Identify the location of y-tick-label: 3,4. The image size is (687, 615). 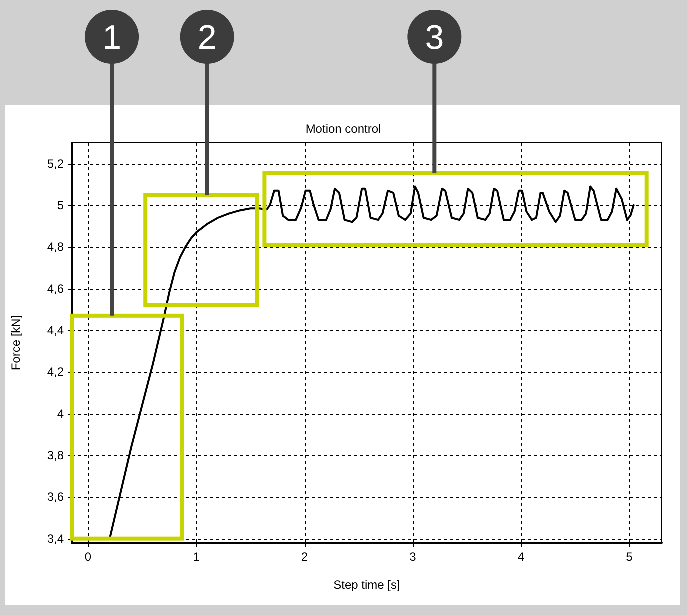
(55, 539).